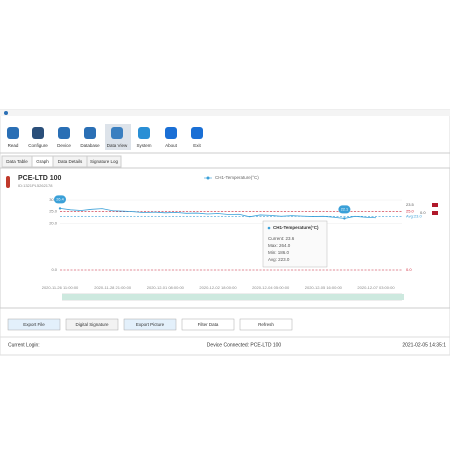  What do you see at coordinates (225, 113) in the screenshot?
I see `title-bar` at bounding box center [225, 113].